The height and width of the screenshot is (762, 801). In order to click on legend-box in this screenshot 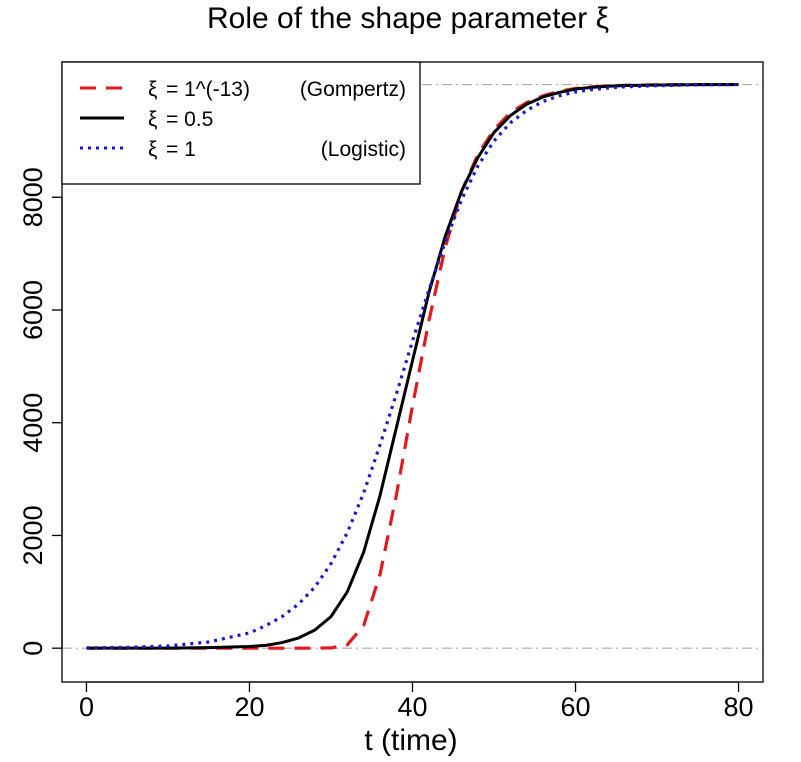, I will do `click(241, 123)`.